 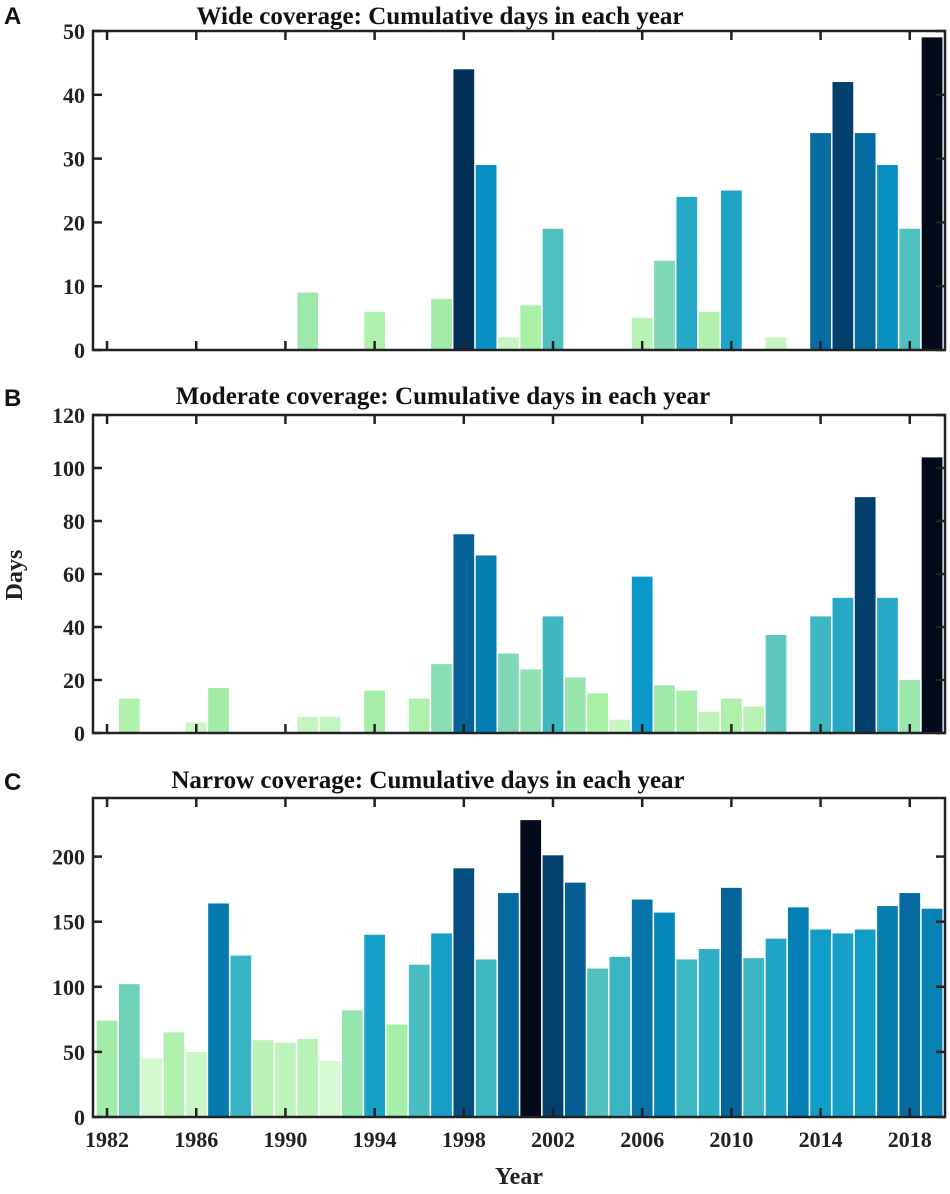 What do you see at coordinates (374, 330) in the screenshot?
I see `bar-a-1994` at bounding box center [374, 330].